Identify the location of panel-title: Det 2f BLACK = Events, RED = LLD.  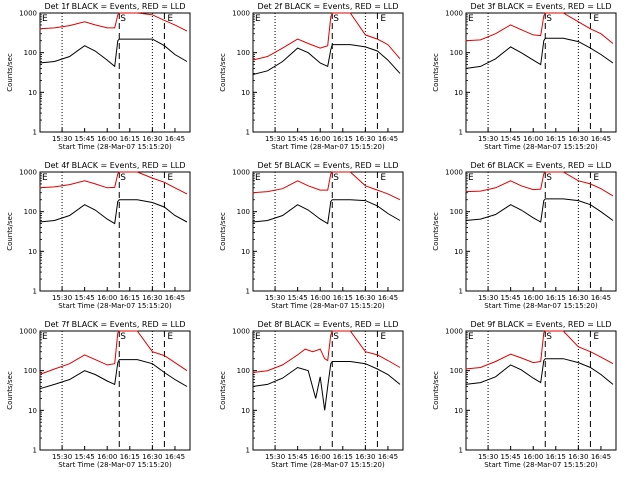
(327, 6).